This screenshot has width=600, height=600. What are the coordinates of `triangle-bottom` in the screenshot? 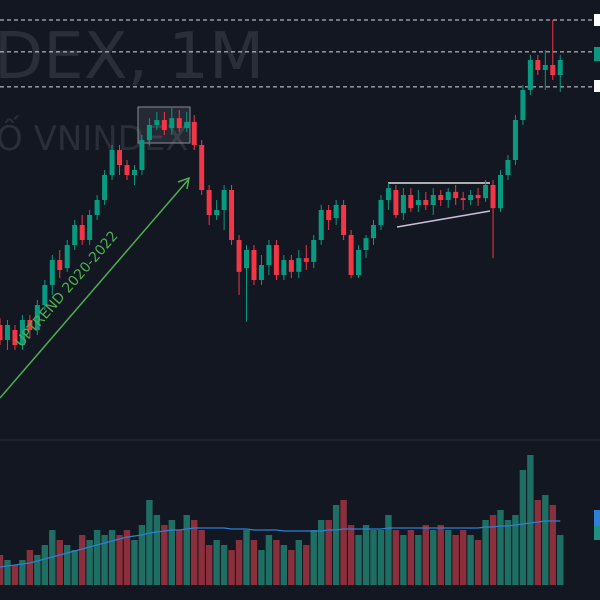 It's located at (443, 219).